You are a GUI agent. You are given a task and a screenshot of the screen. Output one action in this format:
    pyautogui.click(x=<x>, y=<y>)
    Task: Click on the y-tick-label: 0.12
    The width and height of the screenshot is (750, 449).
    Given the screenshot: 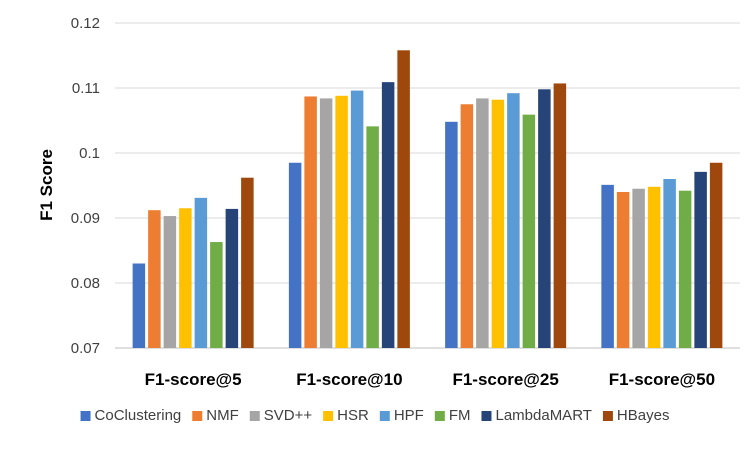 What is the action you would take?
    pyautogui.click(x=85, y=23)
    